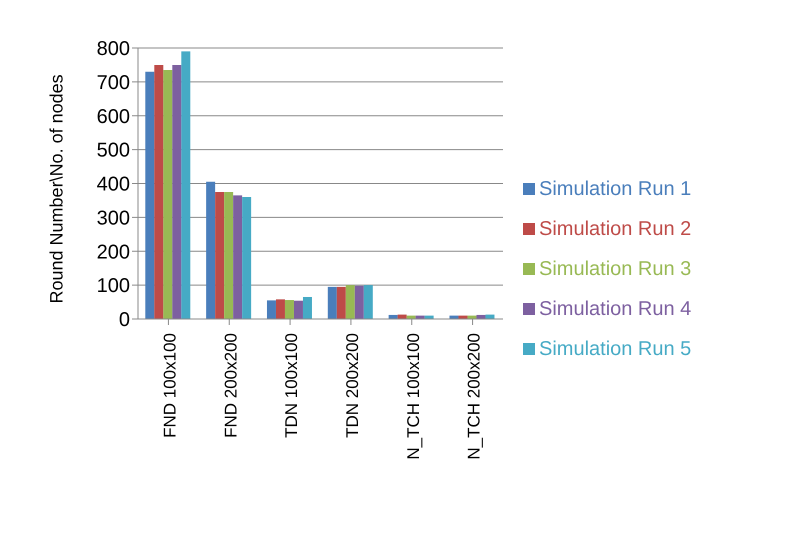 The height and width of the screenshot is (537, 801). Describe the element at coordinates (170, 385) in the screenshot. I see `x-tick-label: FND 100x100` at that location.